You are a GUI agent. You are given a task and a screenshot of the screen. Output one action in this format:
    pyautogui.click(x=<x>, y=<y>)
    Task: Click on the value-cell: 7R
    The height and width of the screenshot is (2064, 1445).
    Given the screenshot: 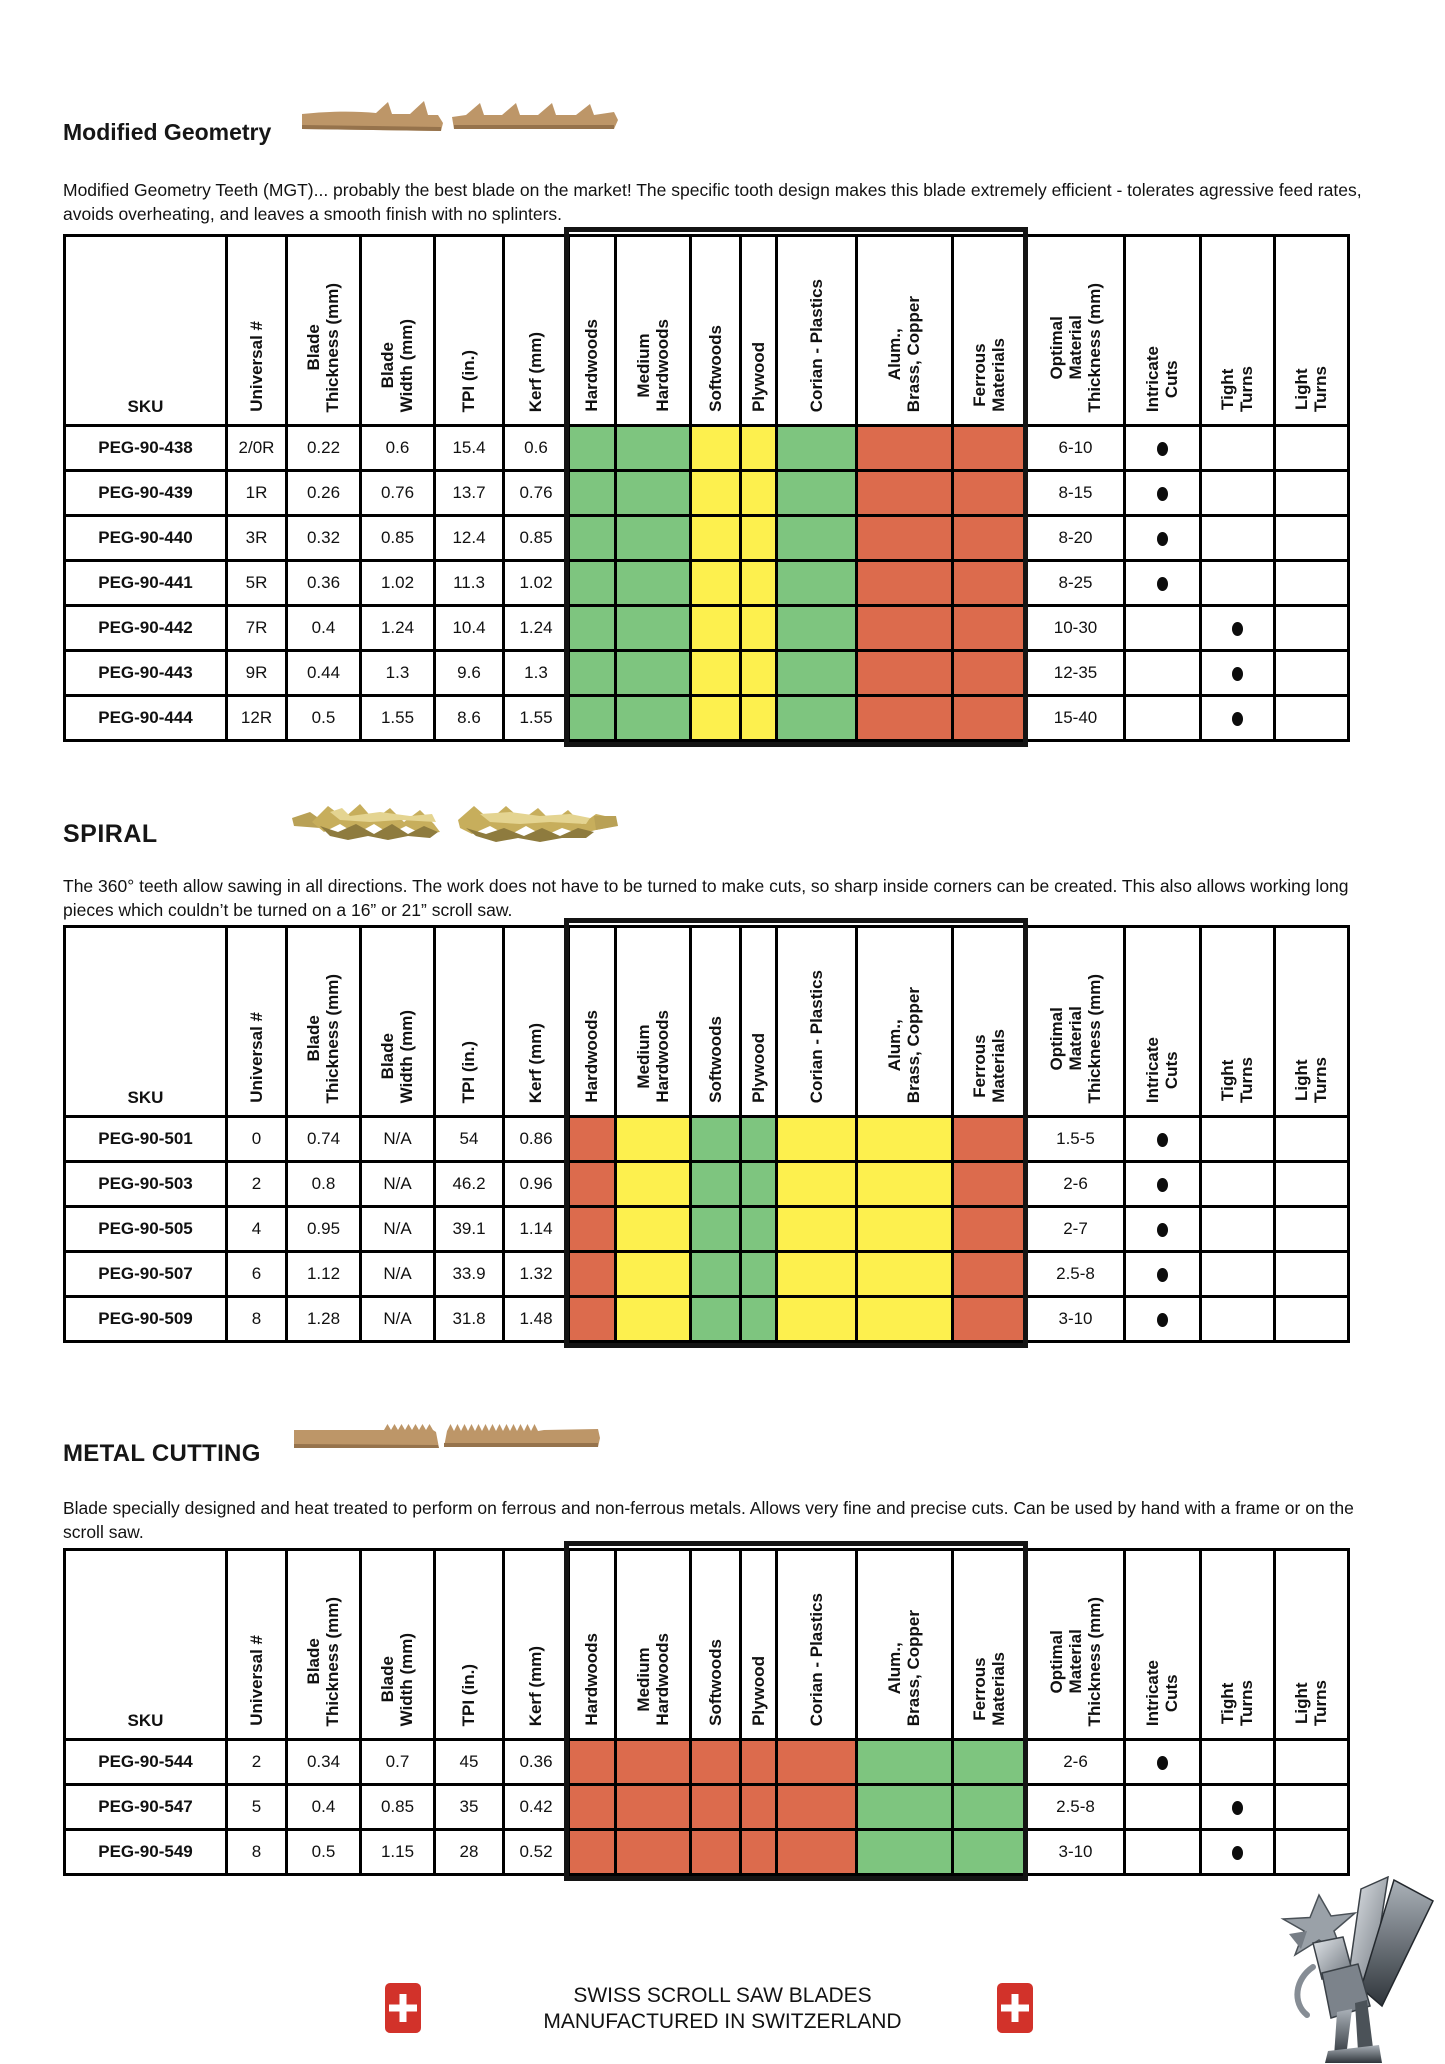 What is the action you would take?
    pyautogui.click(x=256, y=628)
    